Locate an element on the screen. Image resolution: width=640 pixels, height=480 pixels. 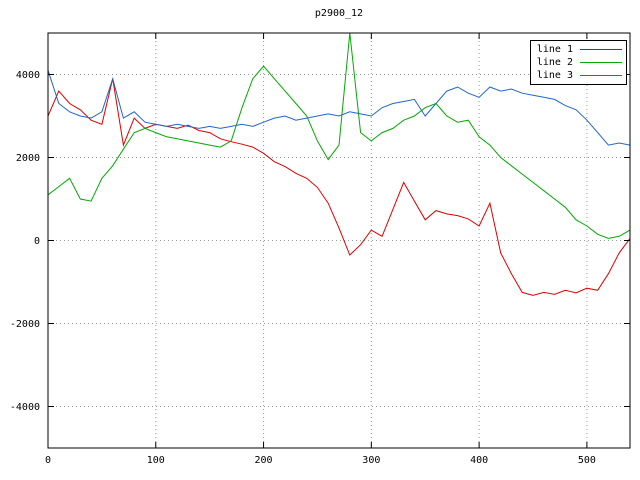
legend-row: line 1 is located at coordinates (579, 49).